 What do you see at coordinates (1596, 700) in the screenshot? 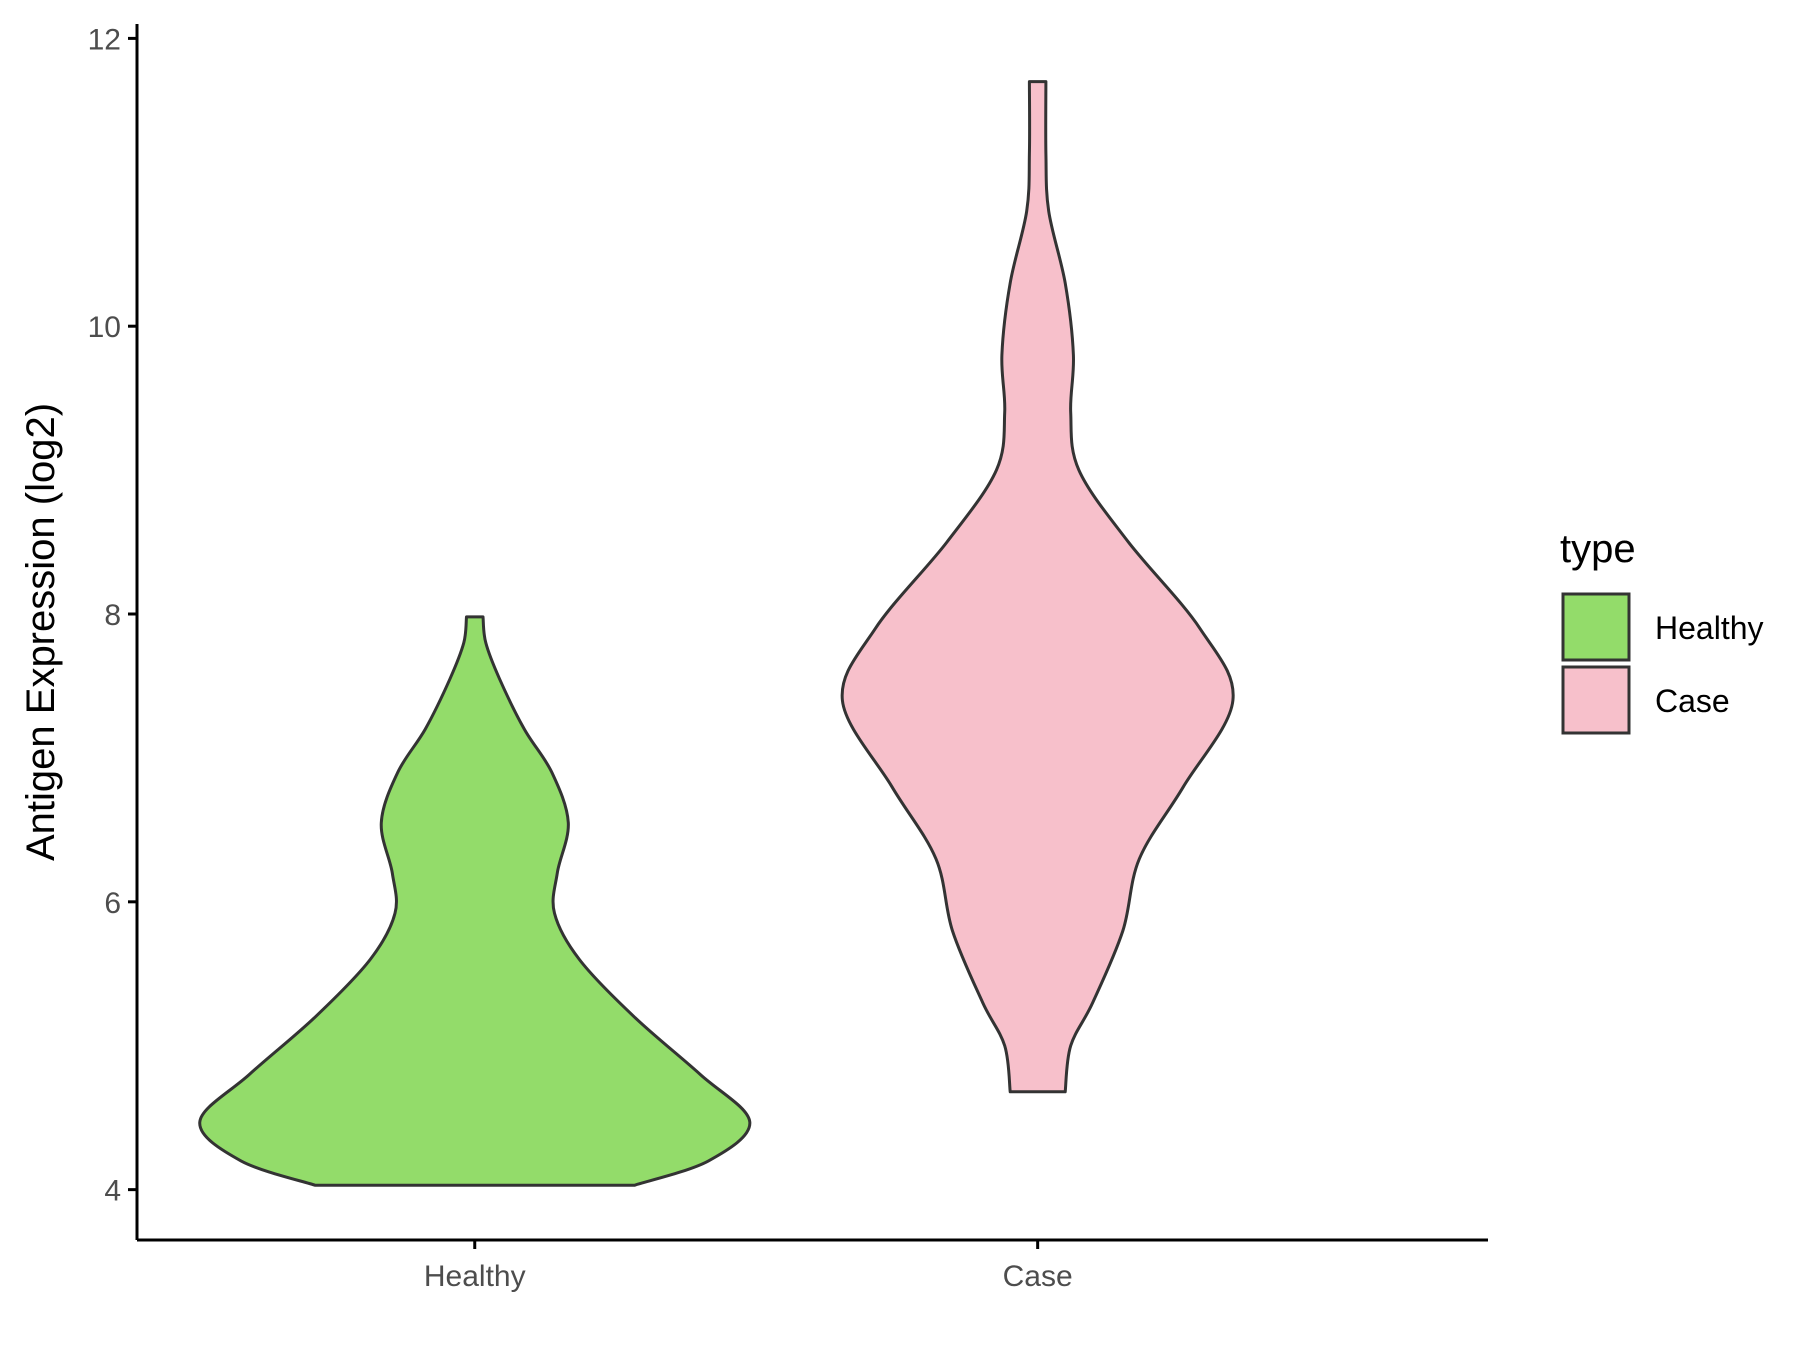
I see `legend-key-case` at bounding box center [1596, 700].